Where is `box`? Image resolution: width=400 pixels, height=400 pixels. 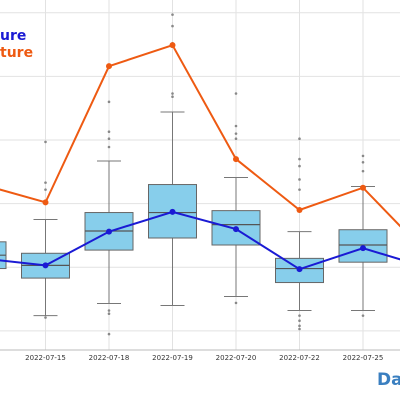 box is located at coordinates (363, 246).